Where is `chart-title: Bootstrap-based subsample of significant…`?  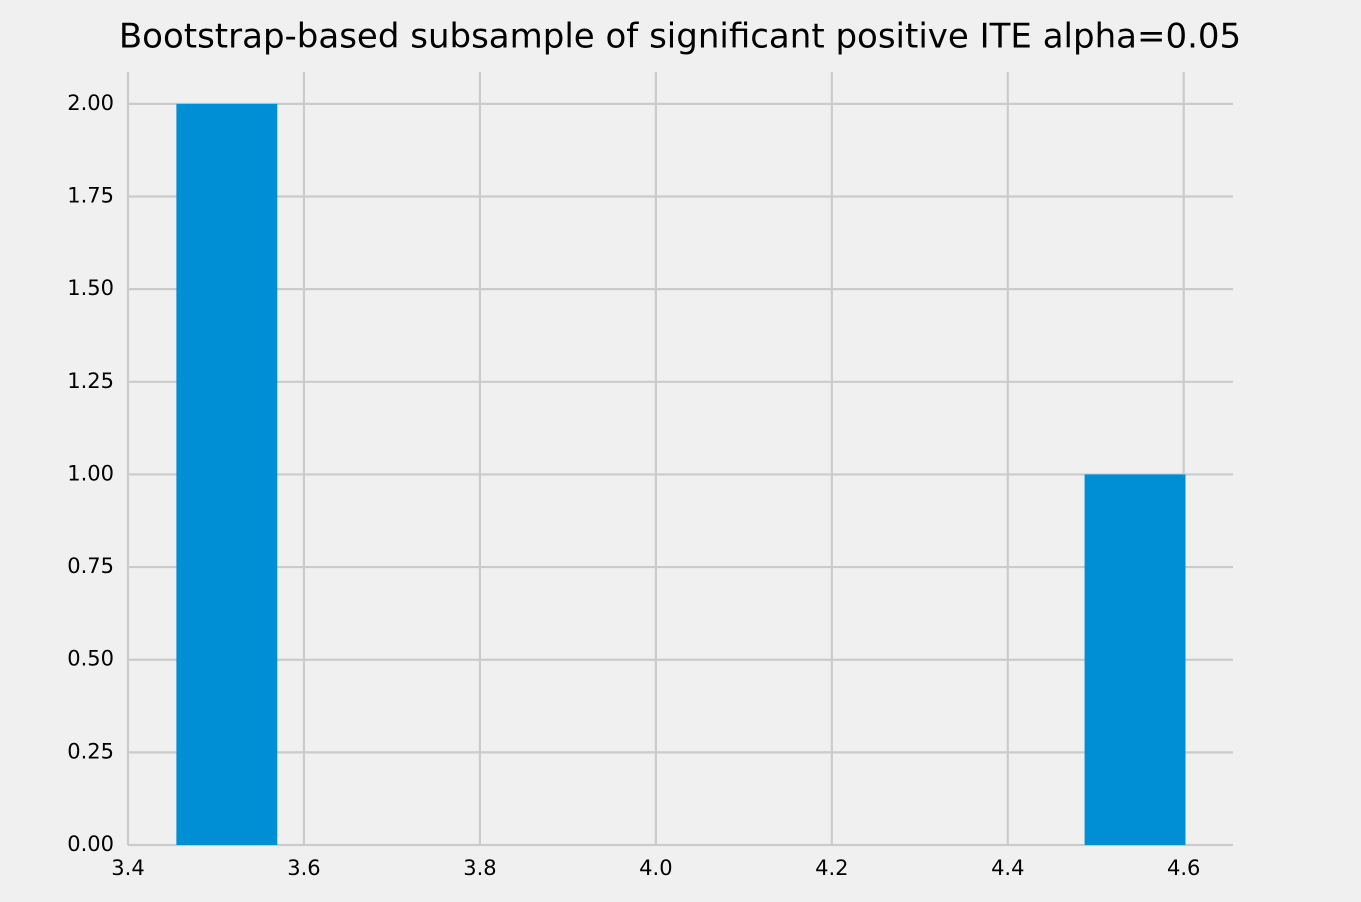 chart-title: Bootstrap-based subsample of significant… is located at coordinates (680, 37).